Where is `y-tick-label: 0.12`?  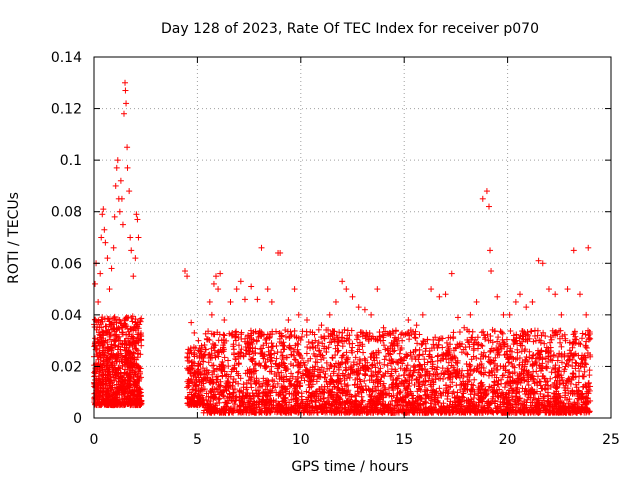
y-tick-label: 0.12 is located at coordinates (66, 110).